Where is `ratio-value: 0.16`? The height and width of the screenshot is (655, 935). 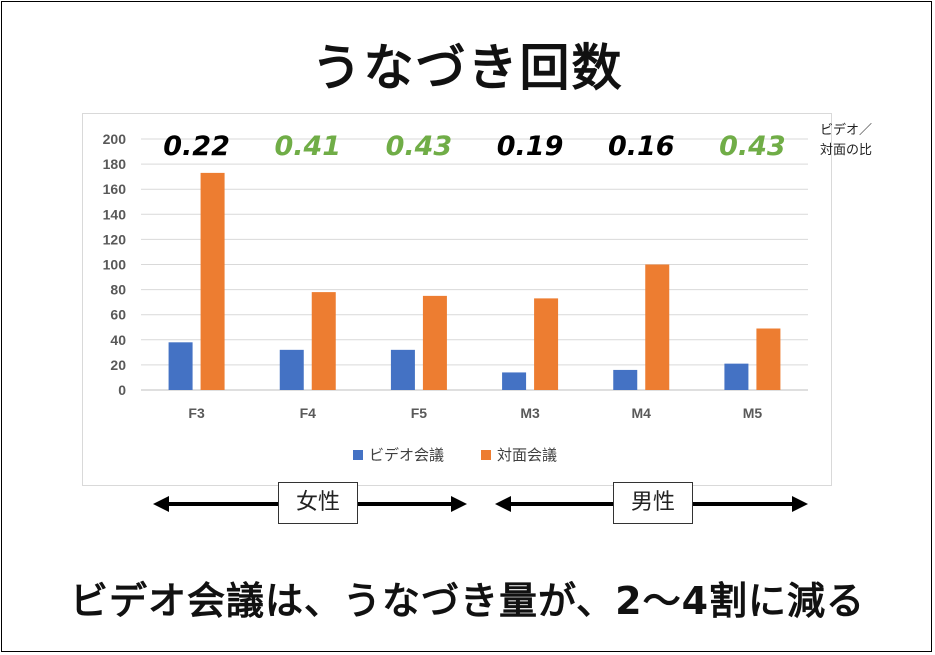 ratio-value: 0.16 is located at coordinates (641, 146).